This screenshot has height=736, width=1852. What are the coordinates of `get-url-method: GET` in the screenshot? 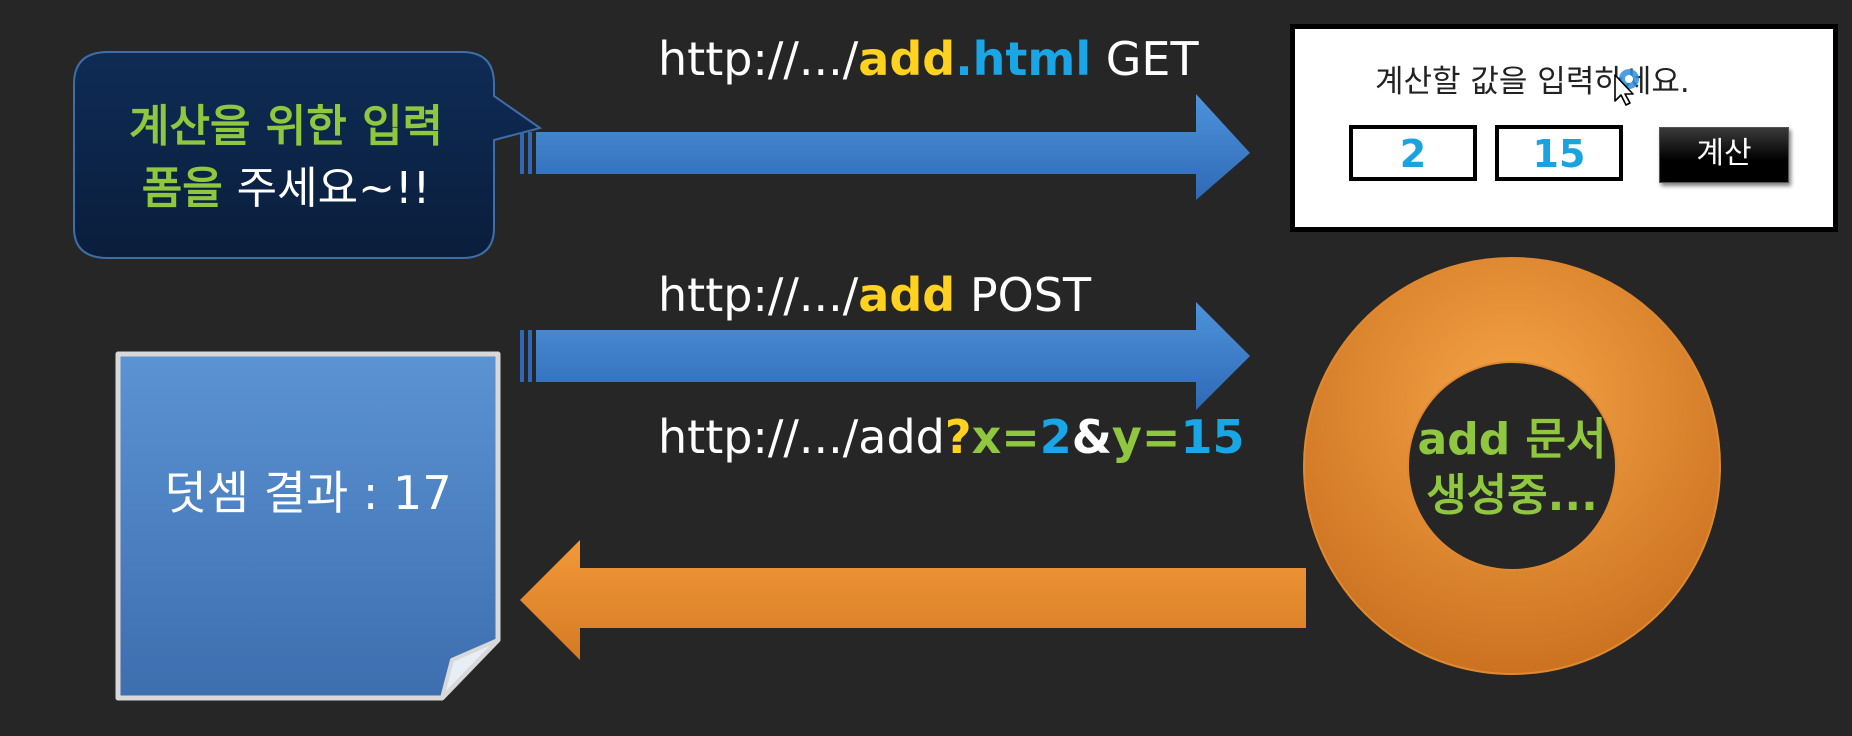 It's located at (1145, 59).